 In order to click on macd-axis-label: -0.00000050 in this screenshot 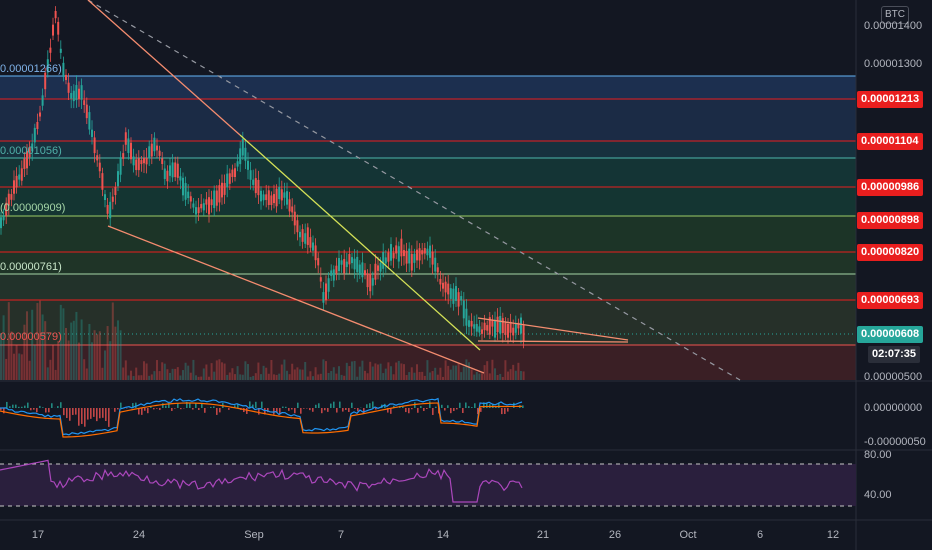, I will do `click(895, 442)`.